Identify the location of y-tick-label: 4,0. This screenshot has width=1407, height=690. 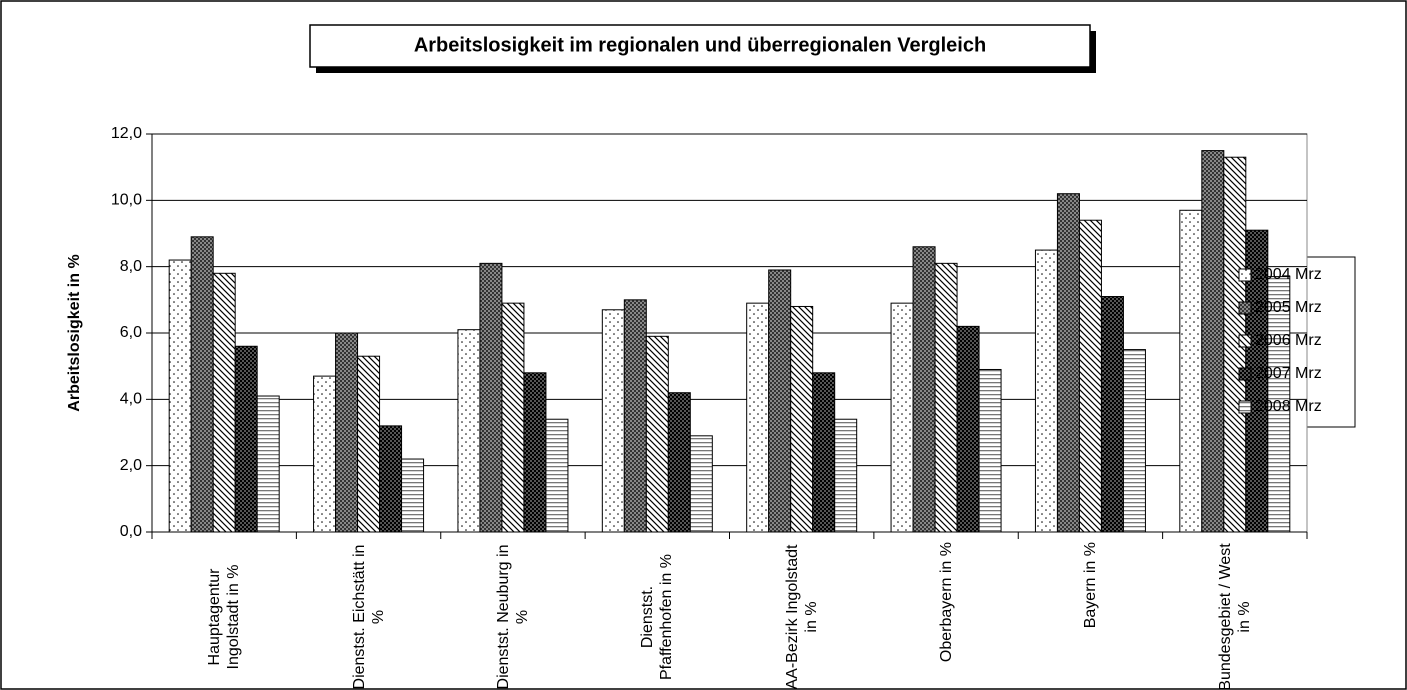
(131, 399).